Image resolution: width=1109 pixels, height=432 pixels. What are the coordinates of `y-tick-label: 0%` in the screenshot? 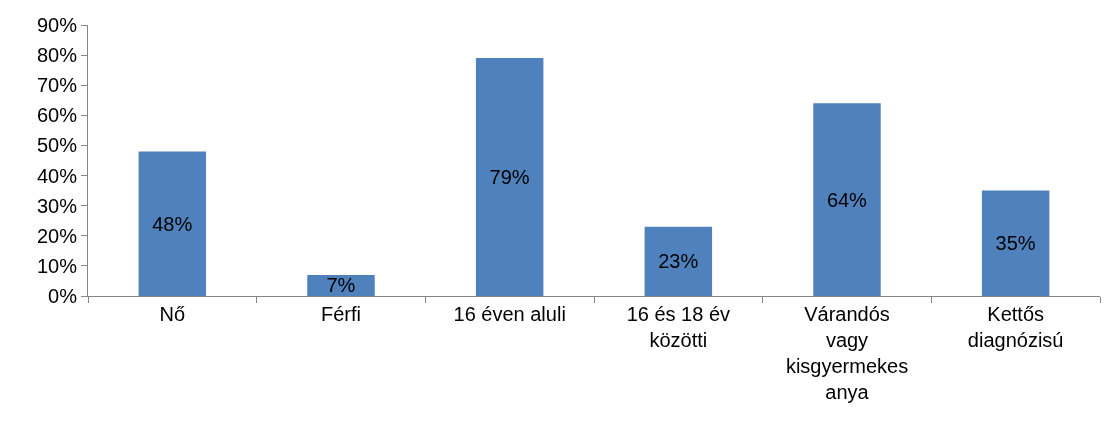 It's located at (63, 296).